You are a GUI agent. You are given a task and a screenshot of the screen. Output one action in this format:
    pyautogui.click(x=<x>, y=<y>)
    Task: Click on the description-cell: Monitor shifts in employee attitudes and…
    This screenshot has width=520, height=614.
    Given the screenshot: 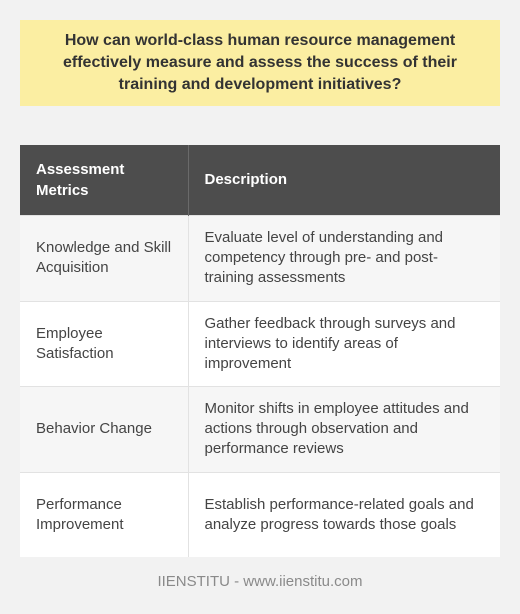 What is the action you would take?
    pyautogui.click(x=344, y=428)
    